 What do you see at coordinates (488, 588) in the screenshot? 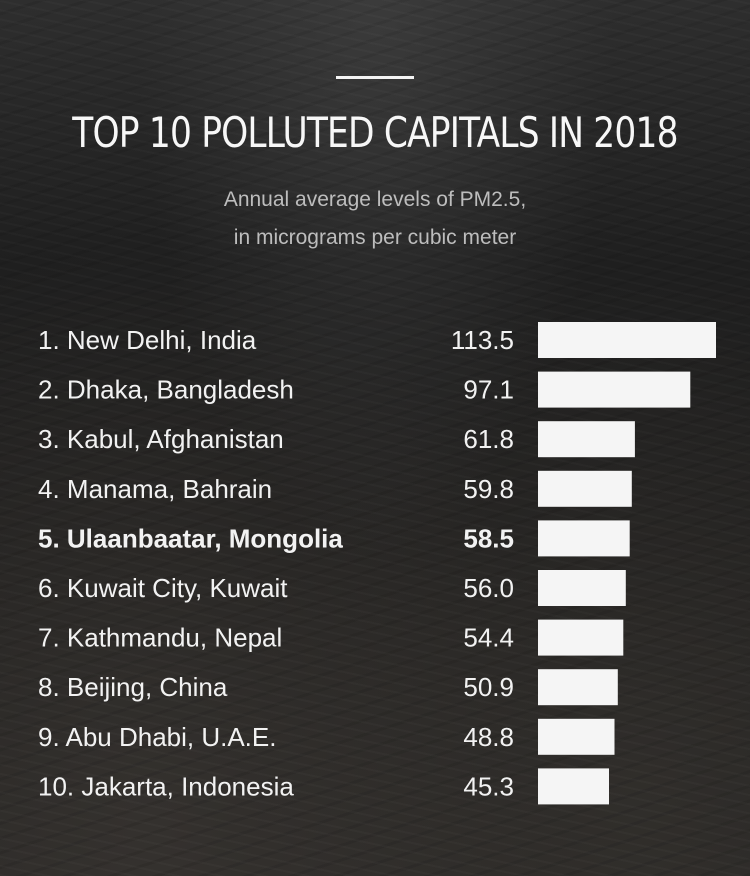
I see `value-label: 56.0` at bounding box center [488, 588].